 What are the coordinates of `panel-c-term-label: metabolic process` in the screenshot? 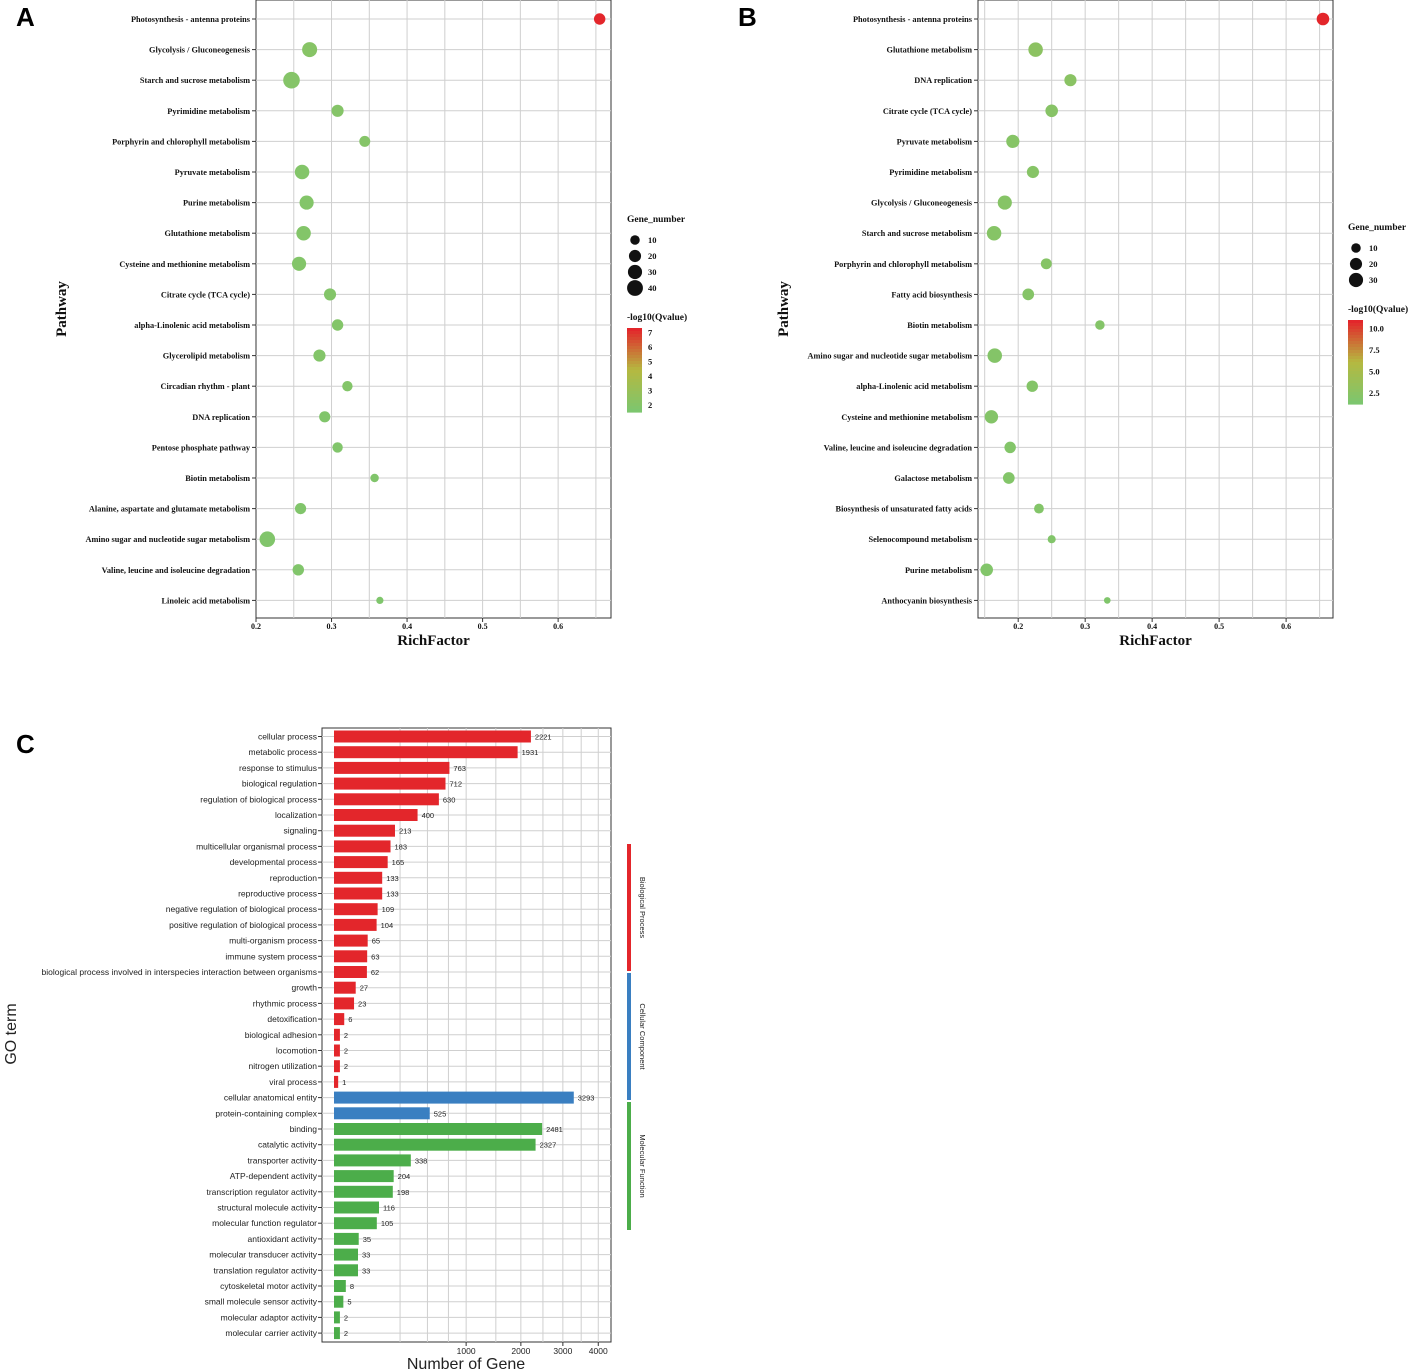 It's located at (282, 752).